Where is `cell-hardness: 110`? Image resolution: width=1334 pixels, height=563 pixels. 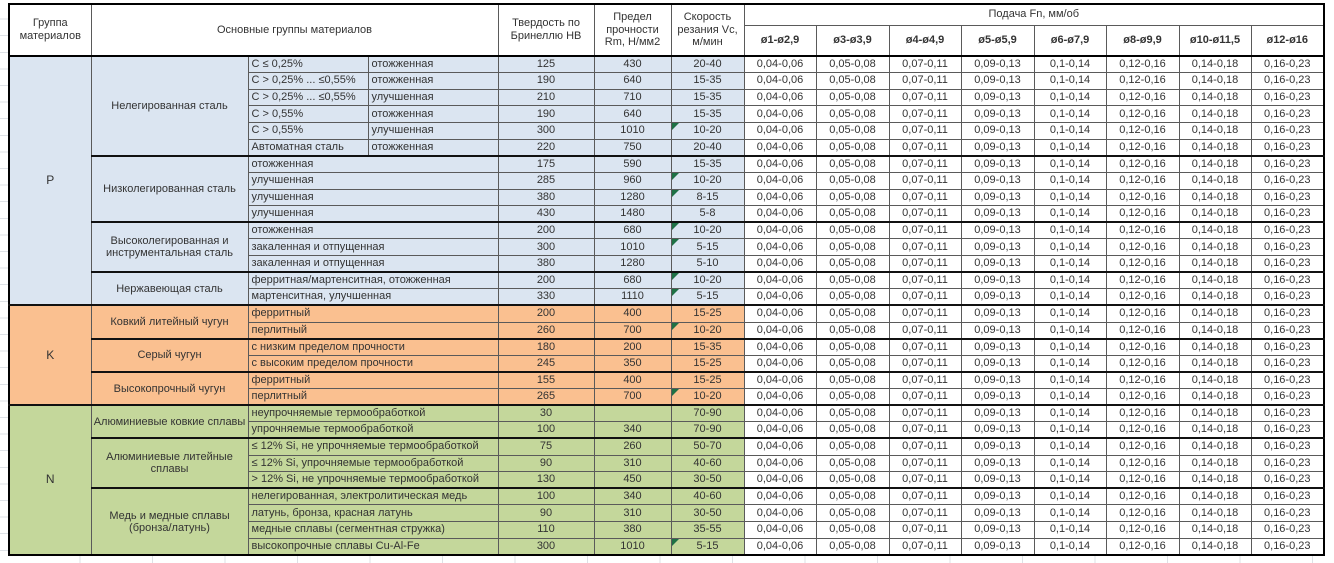 cell-hardness: 110 is located at coordinates (546, 530).